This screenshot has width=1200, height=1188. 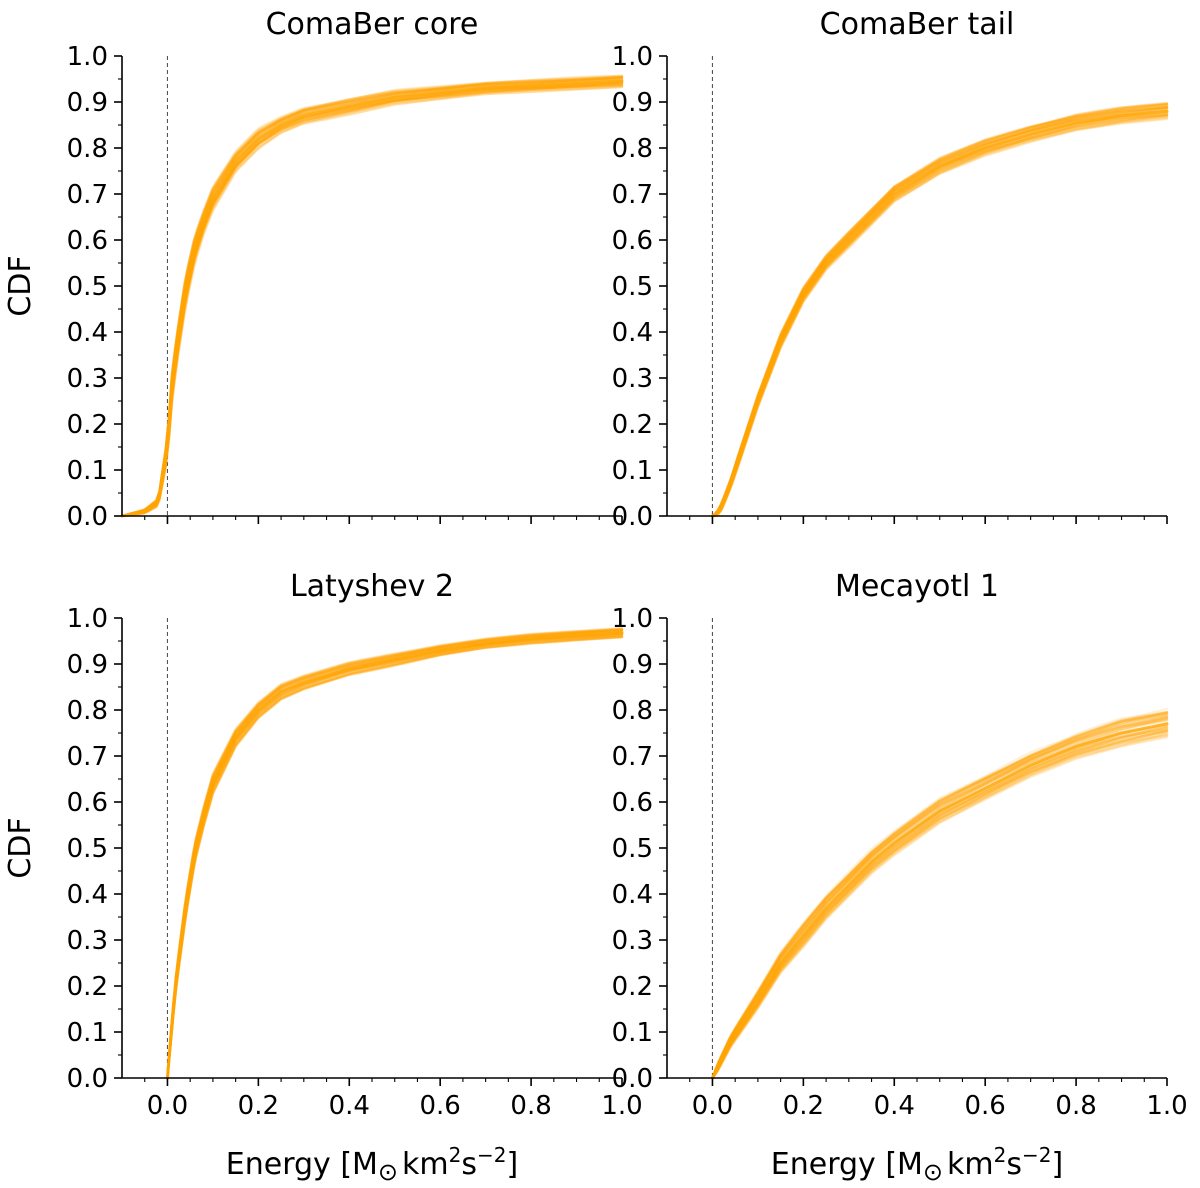 What do you see at coordinates (87, 1079) in the screenshot?
I see `y-tick-label: 0.0` at bounding box center [87, 1079].